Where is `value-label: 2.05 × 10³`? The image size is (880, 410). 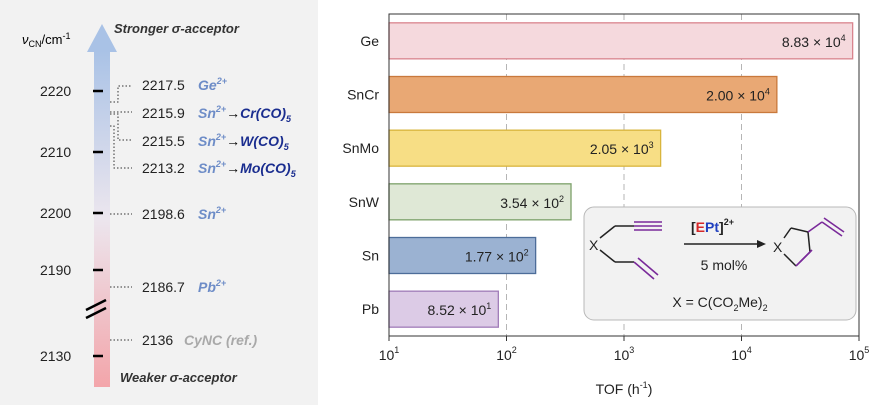
value-label: 2.05 × 10³ is located at coordinates (622, 148).